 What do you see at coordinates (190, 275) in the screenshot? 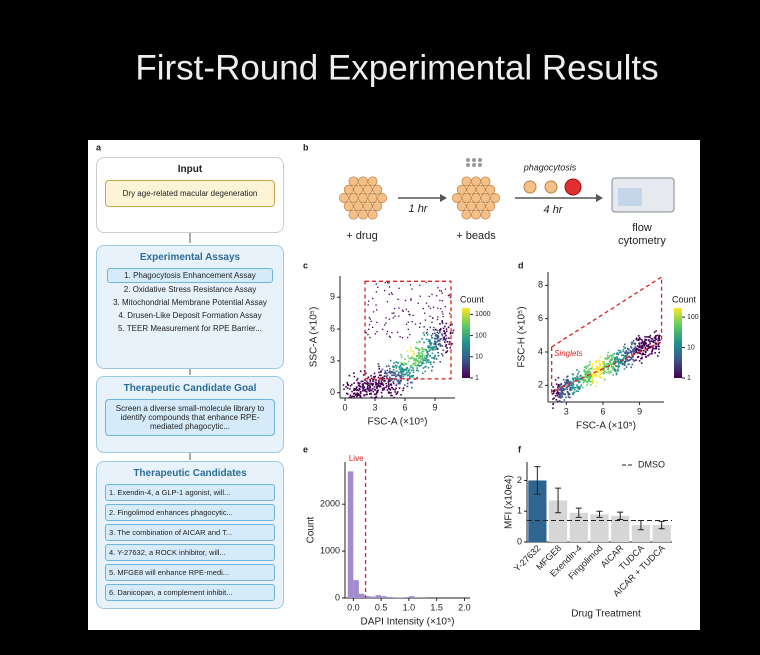
I see `assay-item: 1. Phagocytosis Enhancement Assay` at bounding box center [190, 275].